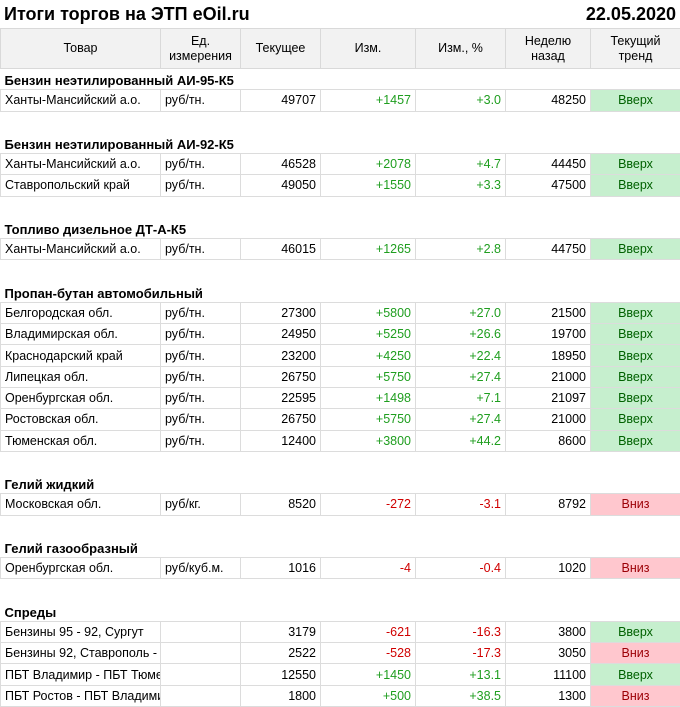 The width and height of the screenshot is (680, 707). Describe the element at coordinates (81, 312) in the screenshot. I see `region: Белгородская обл.` at that location.